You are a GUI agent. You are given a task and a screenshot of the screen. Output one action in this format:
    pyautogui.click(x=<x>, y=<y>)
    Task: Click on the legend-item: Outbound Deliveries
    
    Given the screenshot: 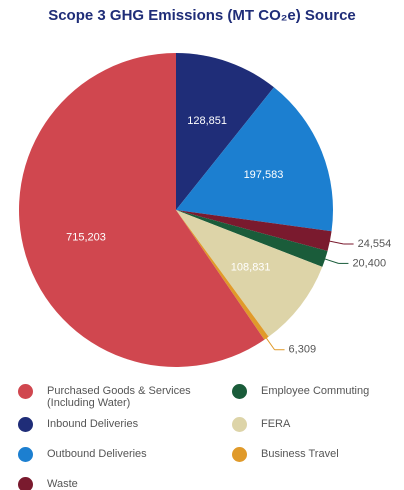 What is the action you would take?
    pyautogui.click(x=107, y=454)
    